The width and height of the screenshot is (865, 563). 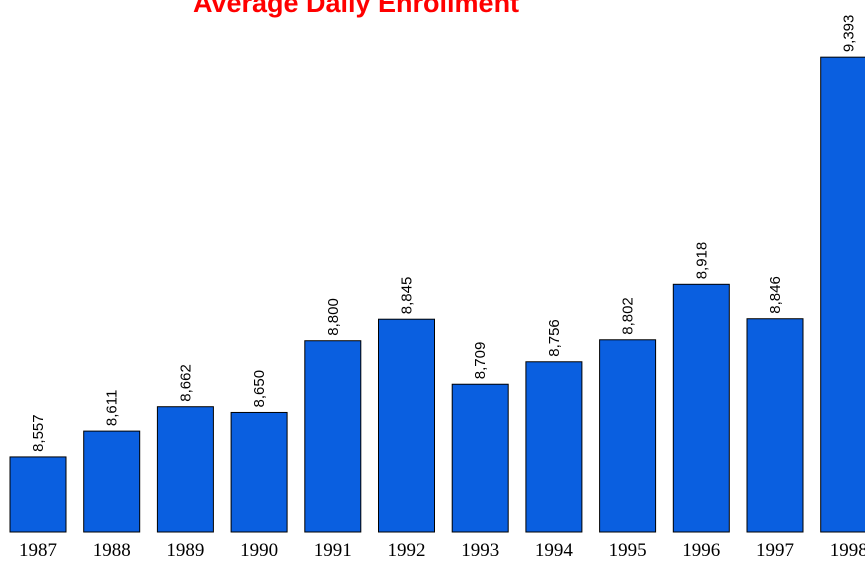 What do you see at coordinates (333, 550) in the screenshot?
I see `x-tick-label: 1991` at bounding box center [333, 550].